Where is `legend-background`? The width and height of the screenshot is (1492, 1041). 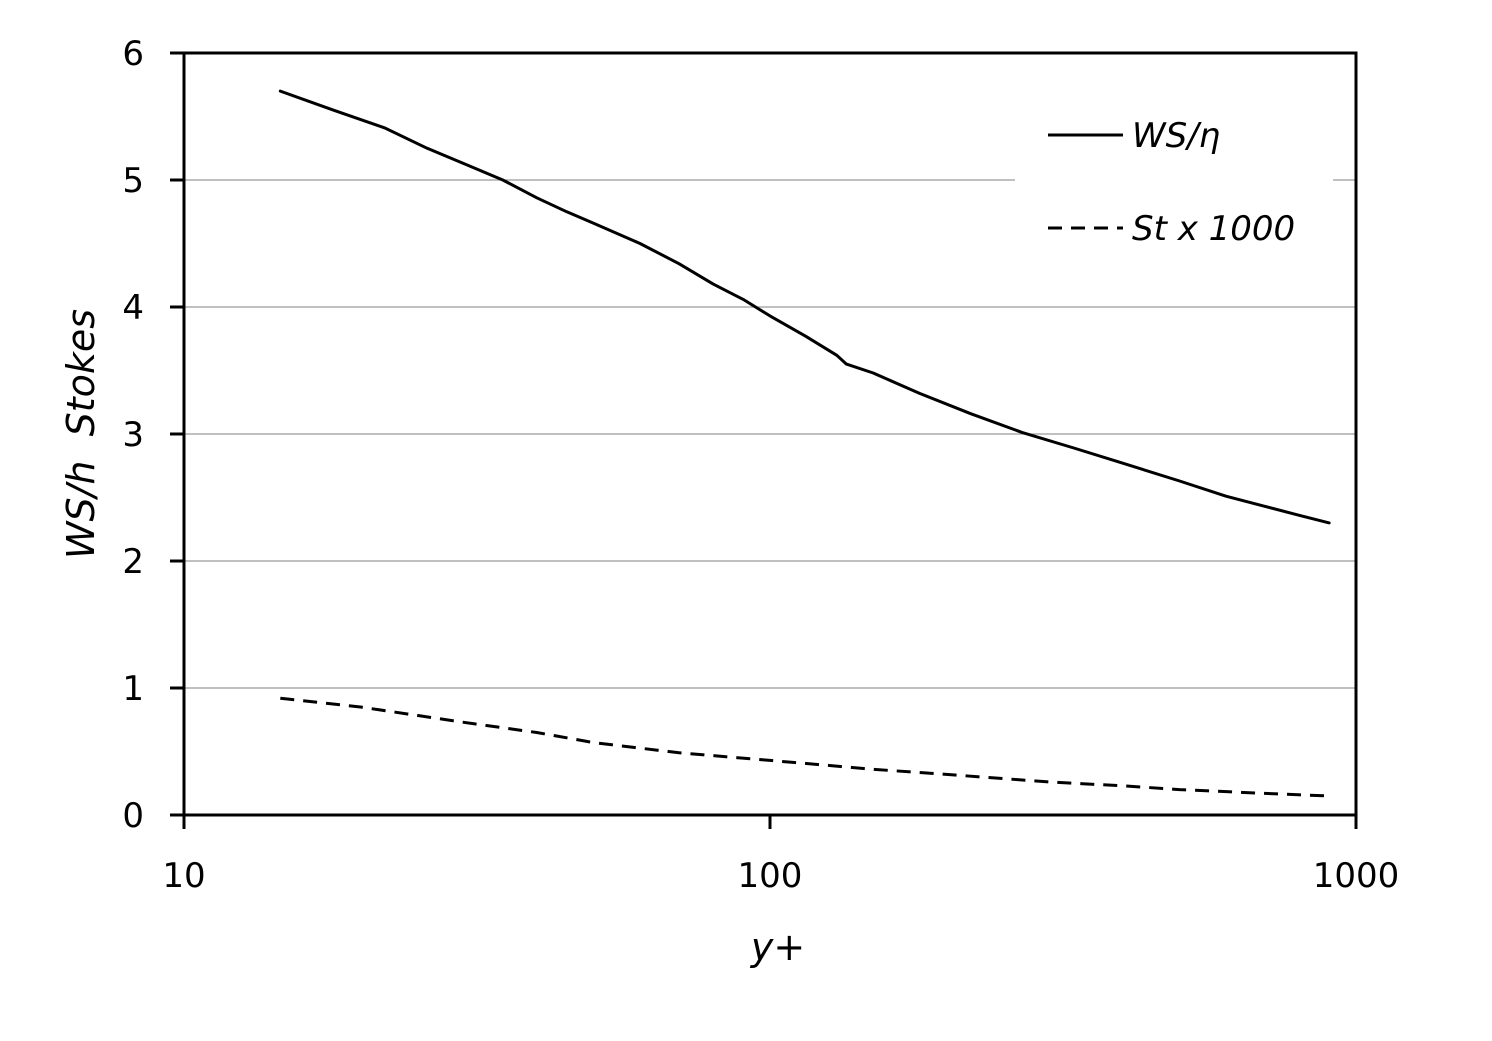 legend-background is located at coordinates (1174, 180).